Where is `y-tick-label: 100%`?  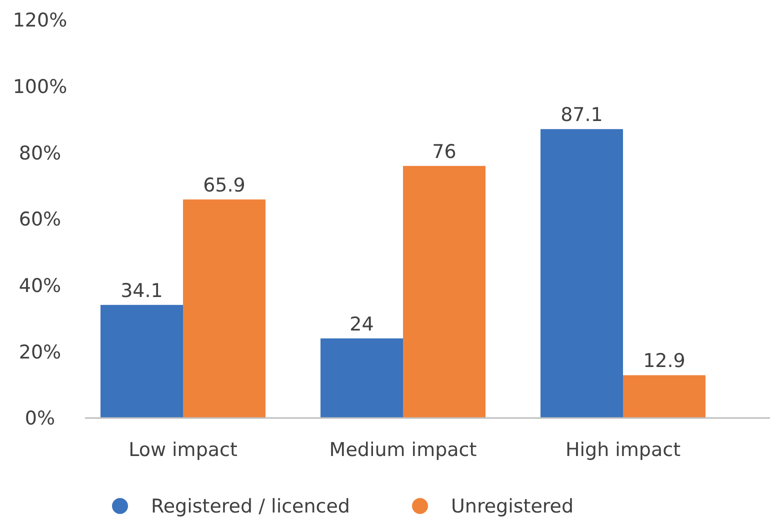
y-tick-label: 100% is located at coordinates (40, 87).